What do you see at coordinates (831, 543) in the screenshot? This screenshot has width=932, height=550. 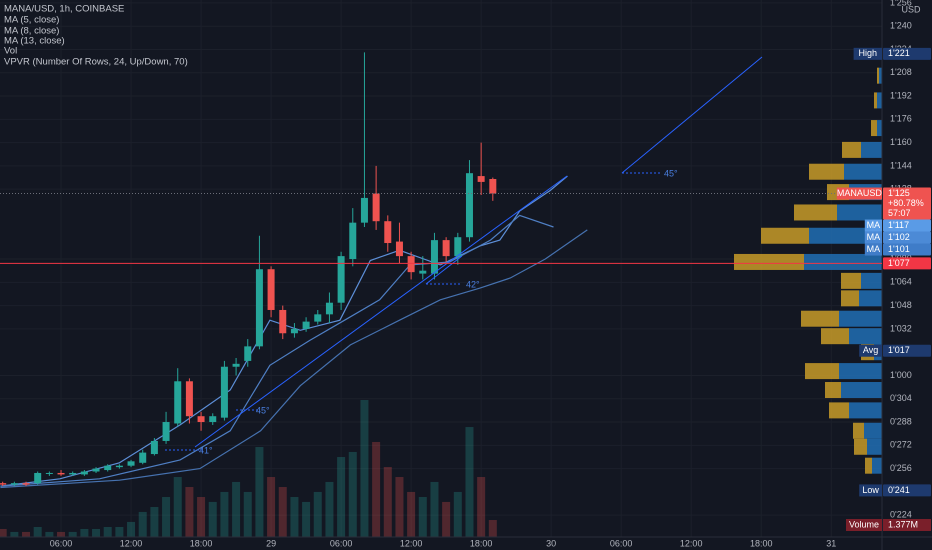 I see `x-tick-label: 31` at bounding box center [831, 543].